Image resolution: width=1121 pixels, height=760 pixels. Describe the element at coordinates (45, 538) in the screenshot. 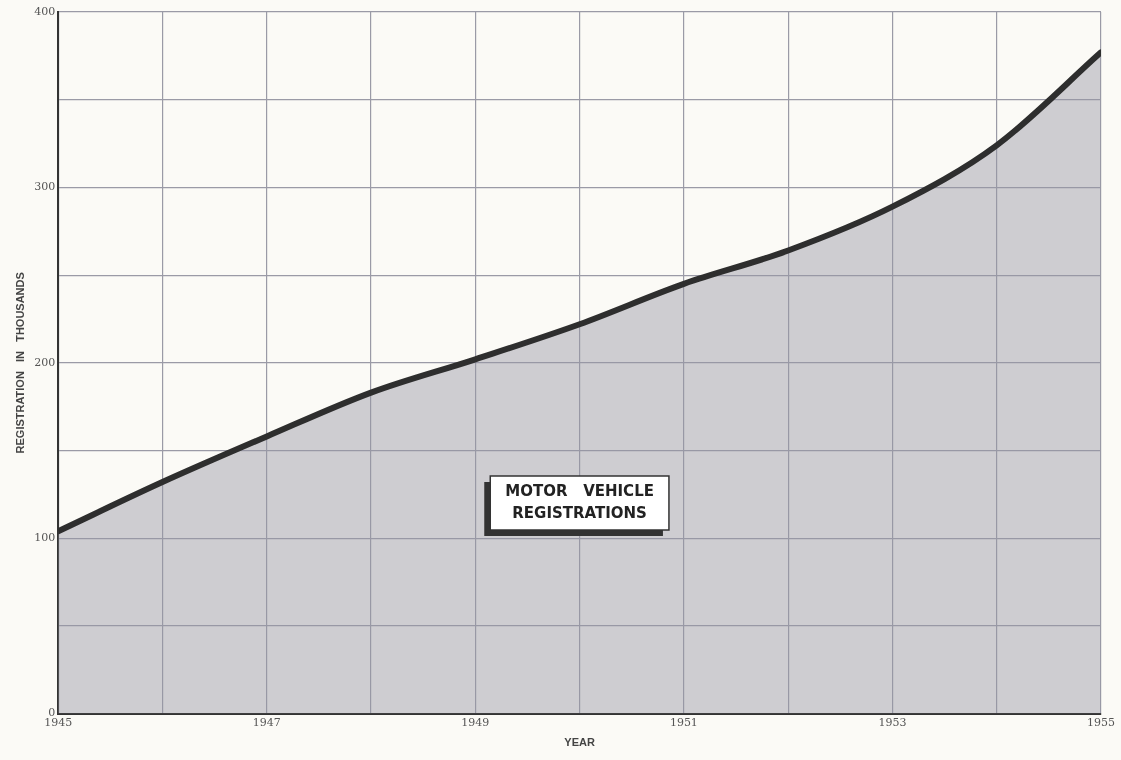

I see `y-tick-label: 100` at that location.